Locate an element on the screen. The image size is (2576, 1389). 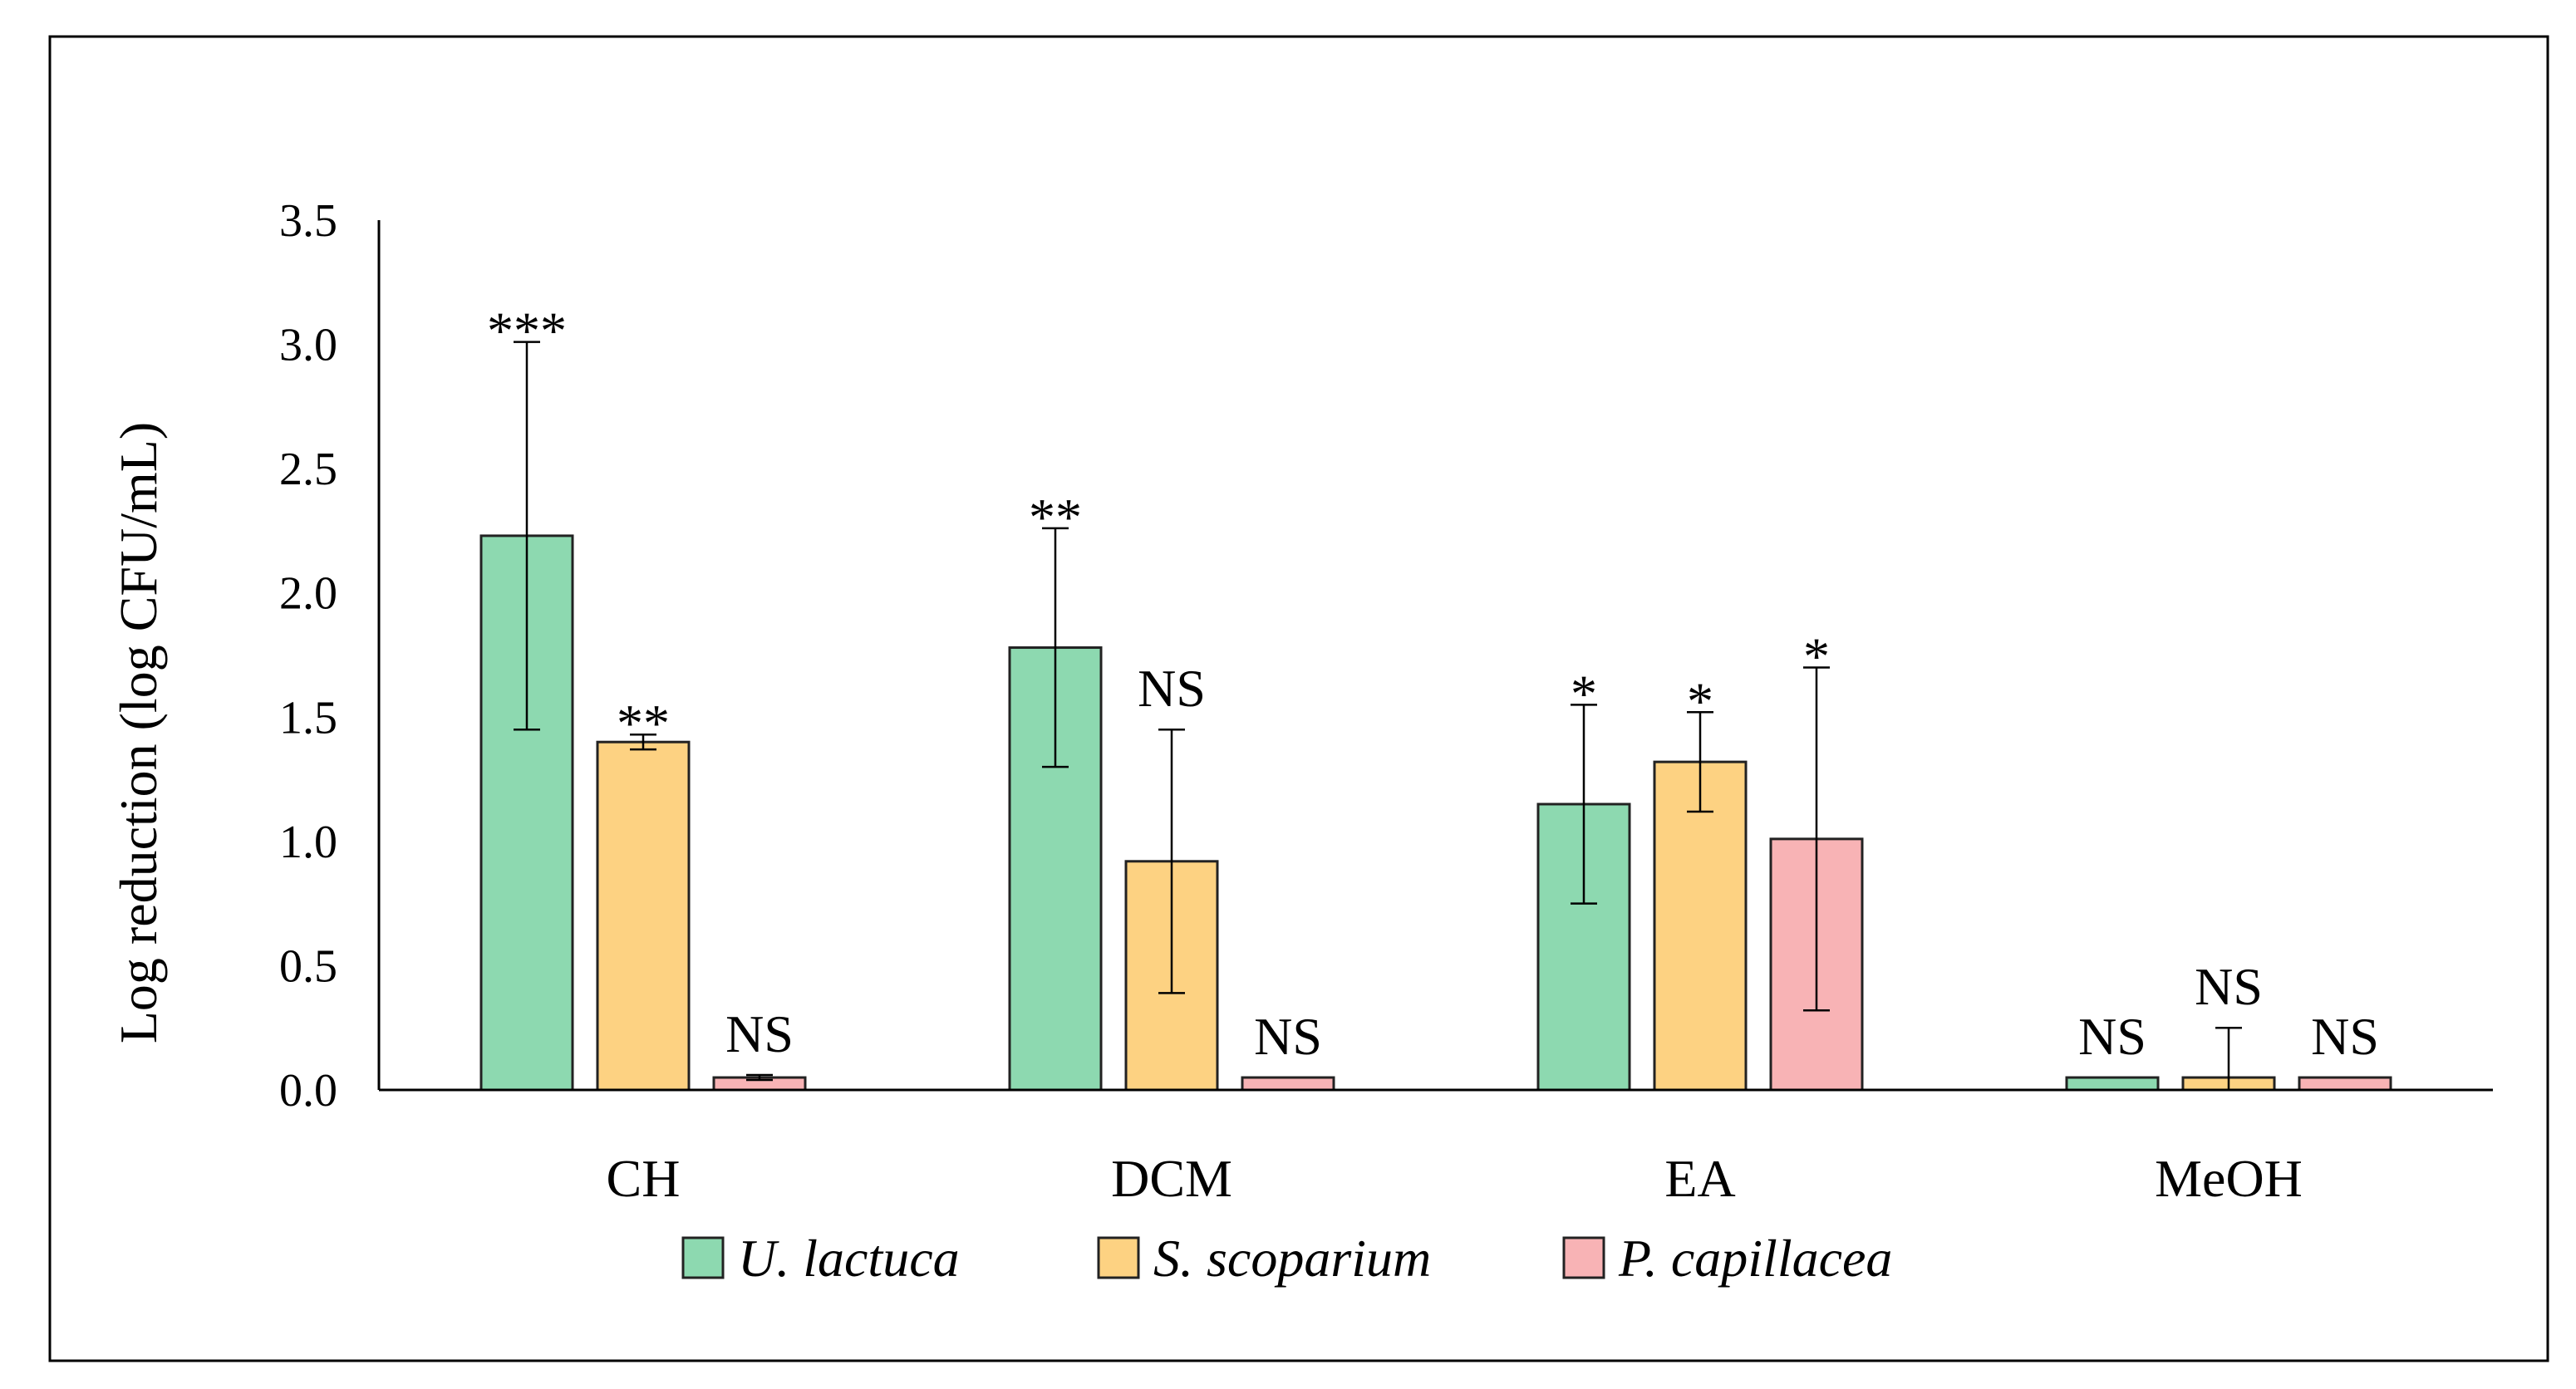
y-tick-label: 2.0 is located at coordinates (308, 594).